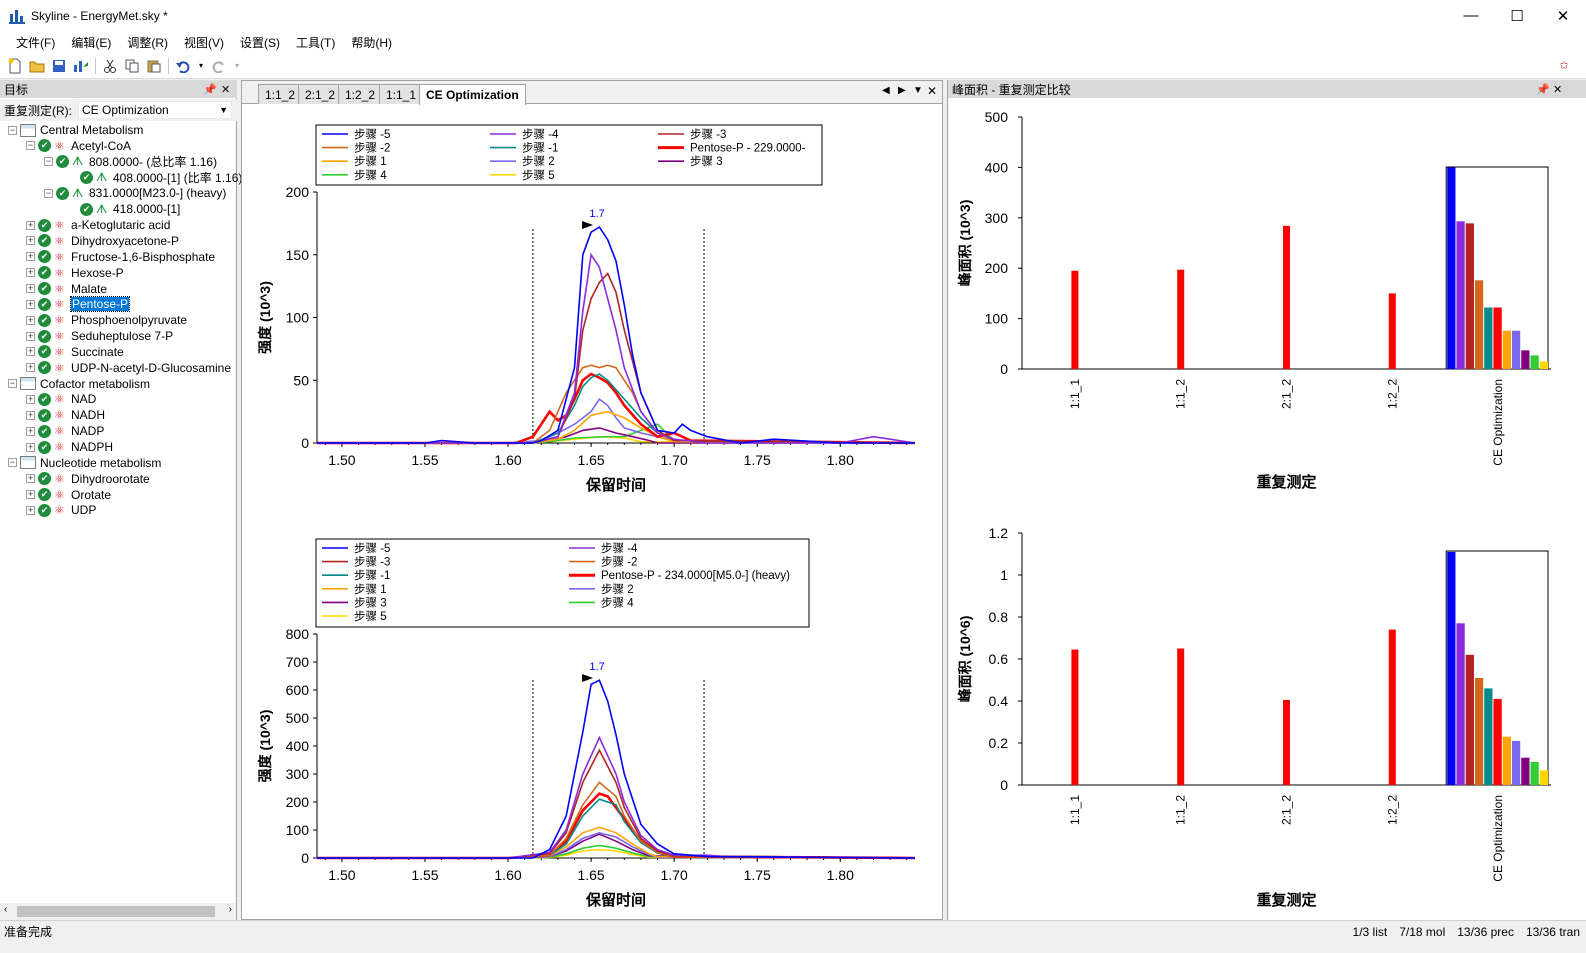 The width and height of the screenshot is (1586, 953). What do you see at coordinates (81, 66) in the screenshot?
I see `publish-icon` at bounding box center [81, 66].